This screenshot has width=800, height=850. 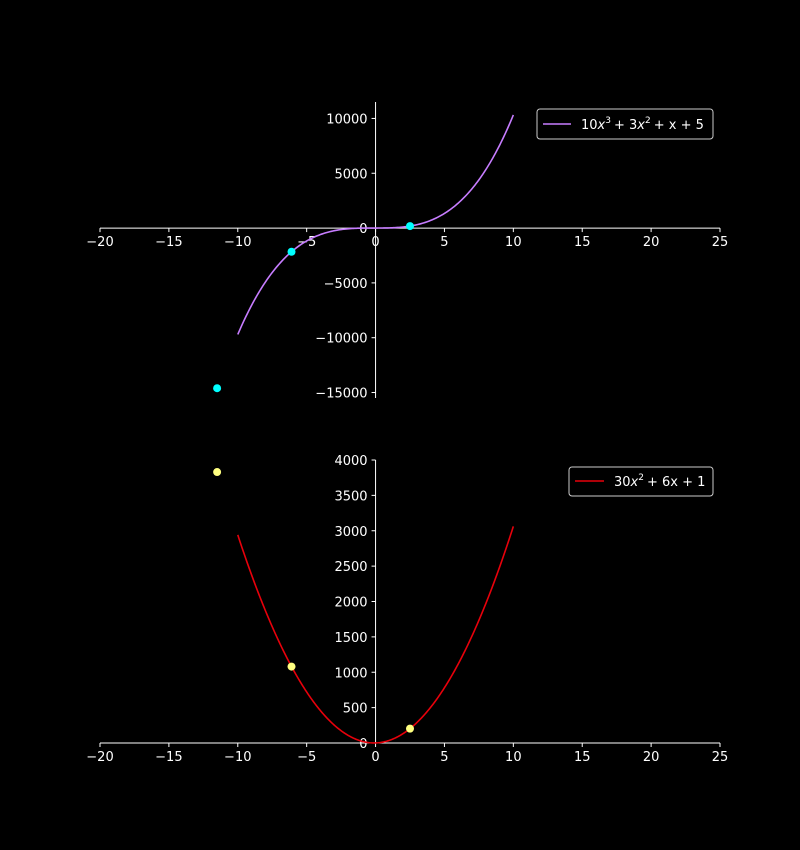 I want to click on cubic-legend: 10x3 + 3x2 + x + 5, so click(x=625, y=124).